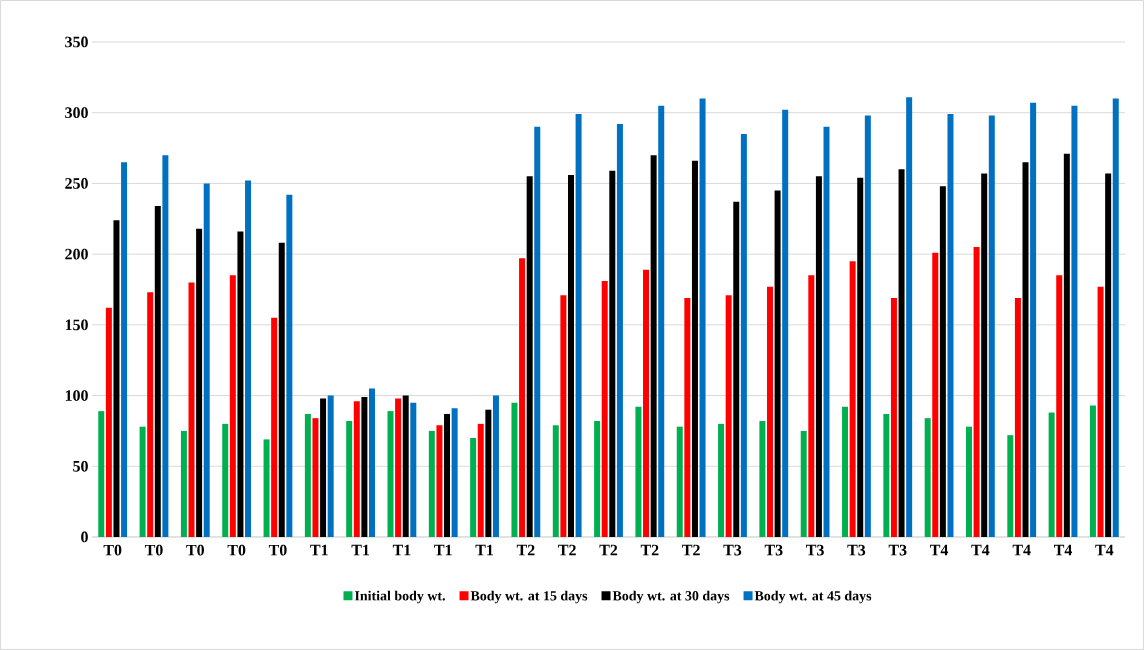 The image size is (1144, 650). What do you see at coordinates (80, 466) in the screenshot?
I see `y-tick-label: 50` at bounding box center [80, 466].